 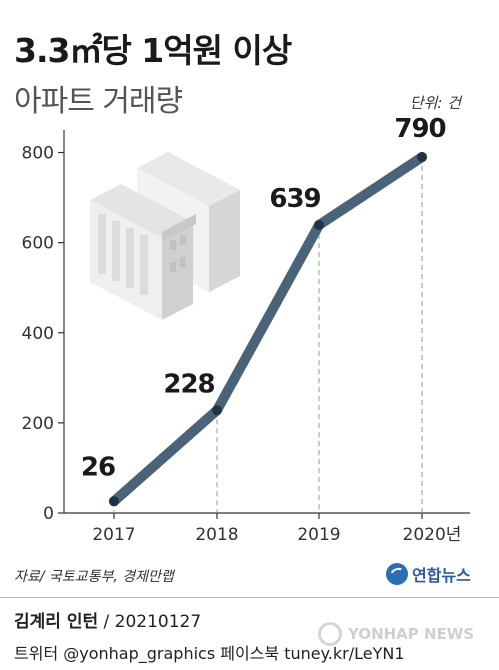 I want to click on watermark: YONHAP NEWS, so click(x=396, y=634).